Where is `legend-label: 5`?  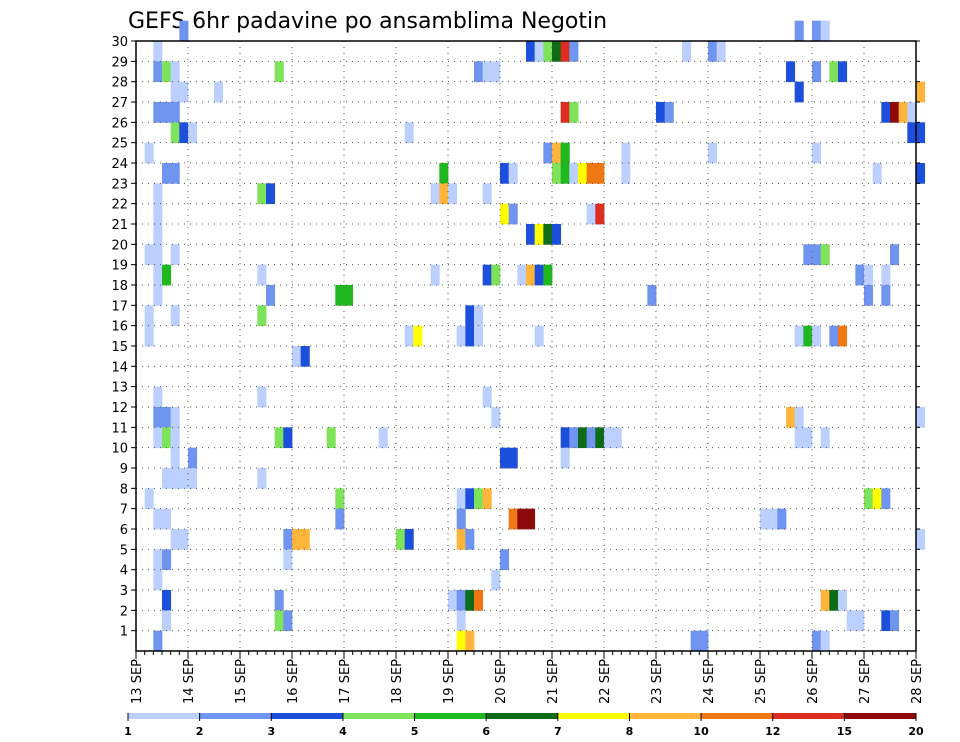 legend-label: 5 is located at coordinates (415, 731).